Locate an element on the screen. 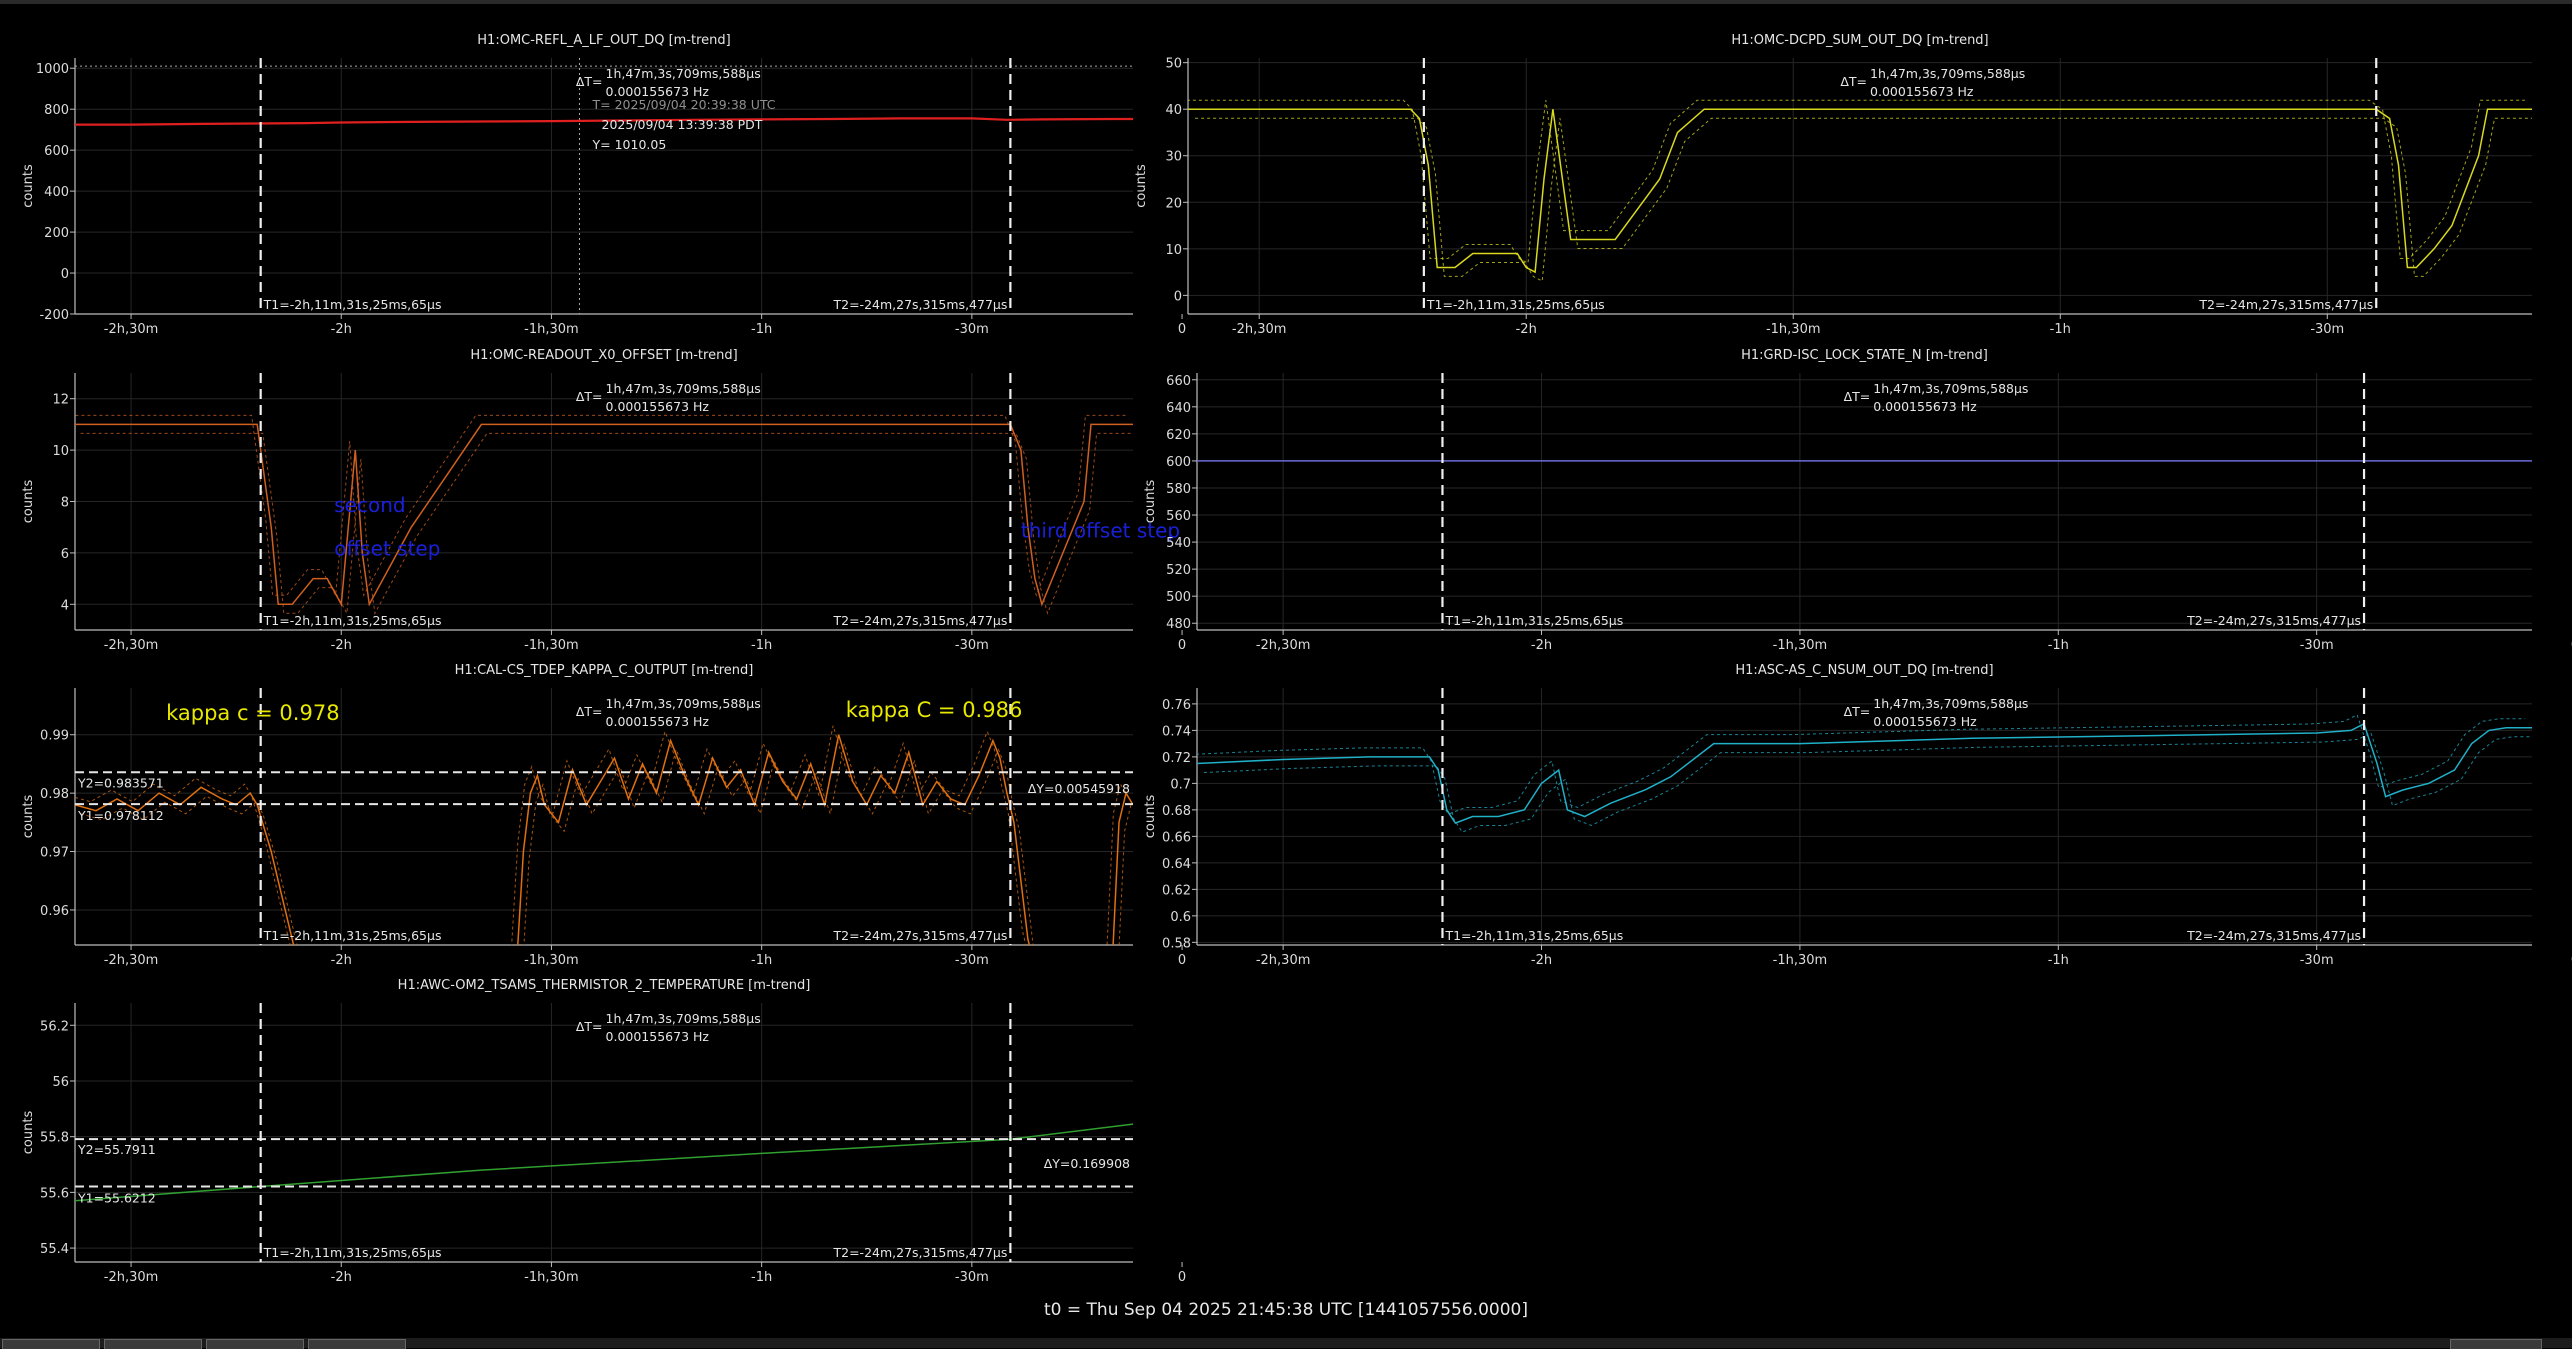 This screenshot has width=2572, height=1349. y-tick-label: 660 is located at coordinates (1178, 381).